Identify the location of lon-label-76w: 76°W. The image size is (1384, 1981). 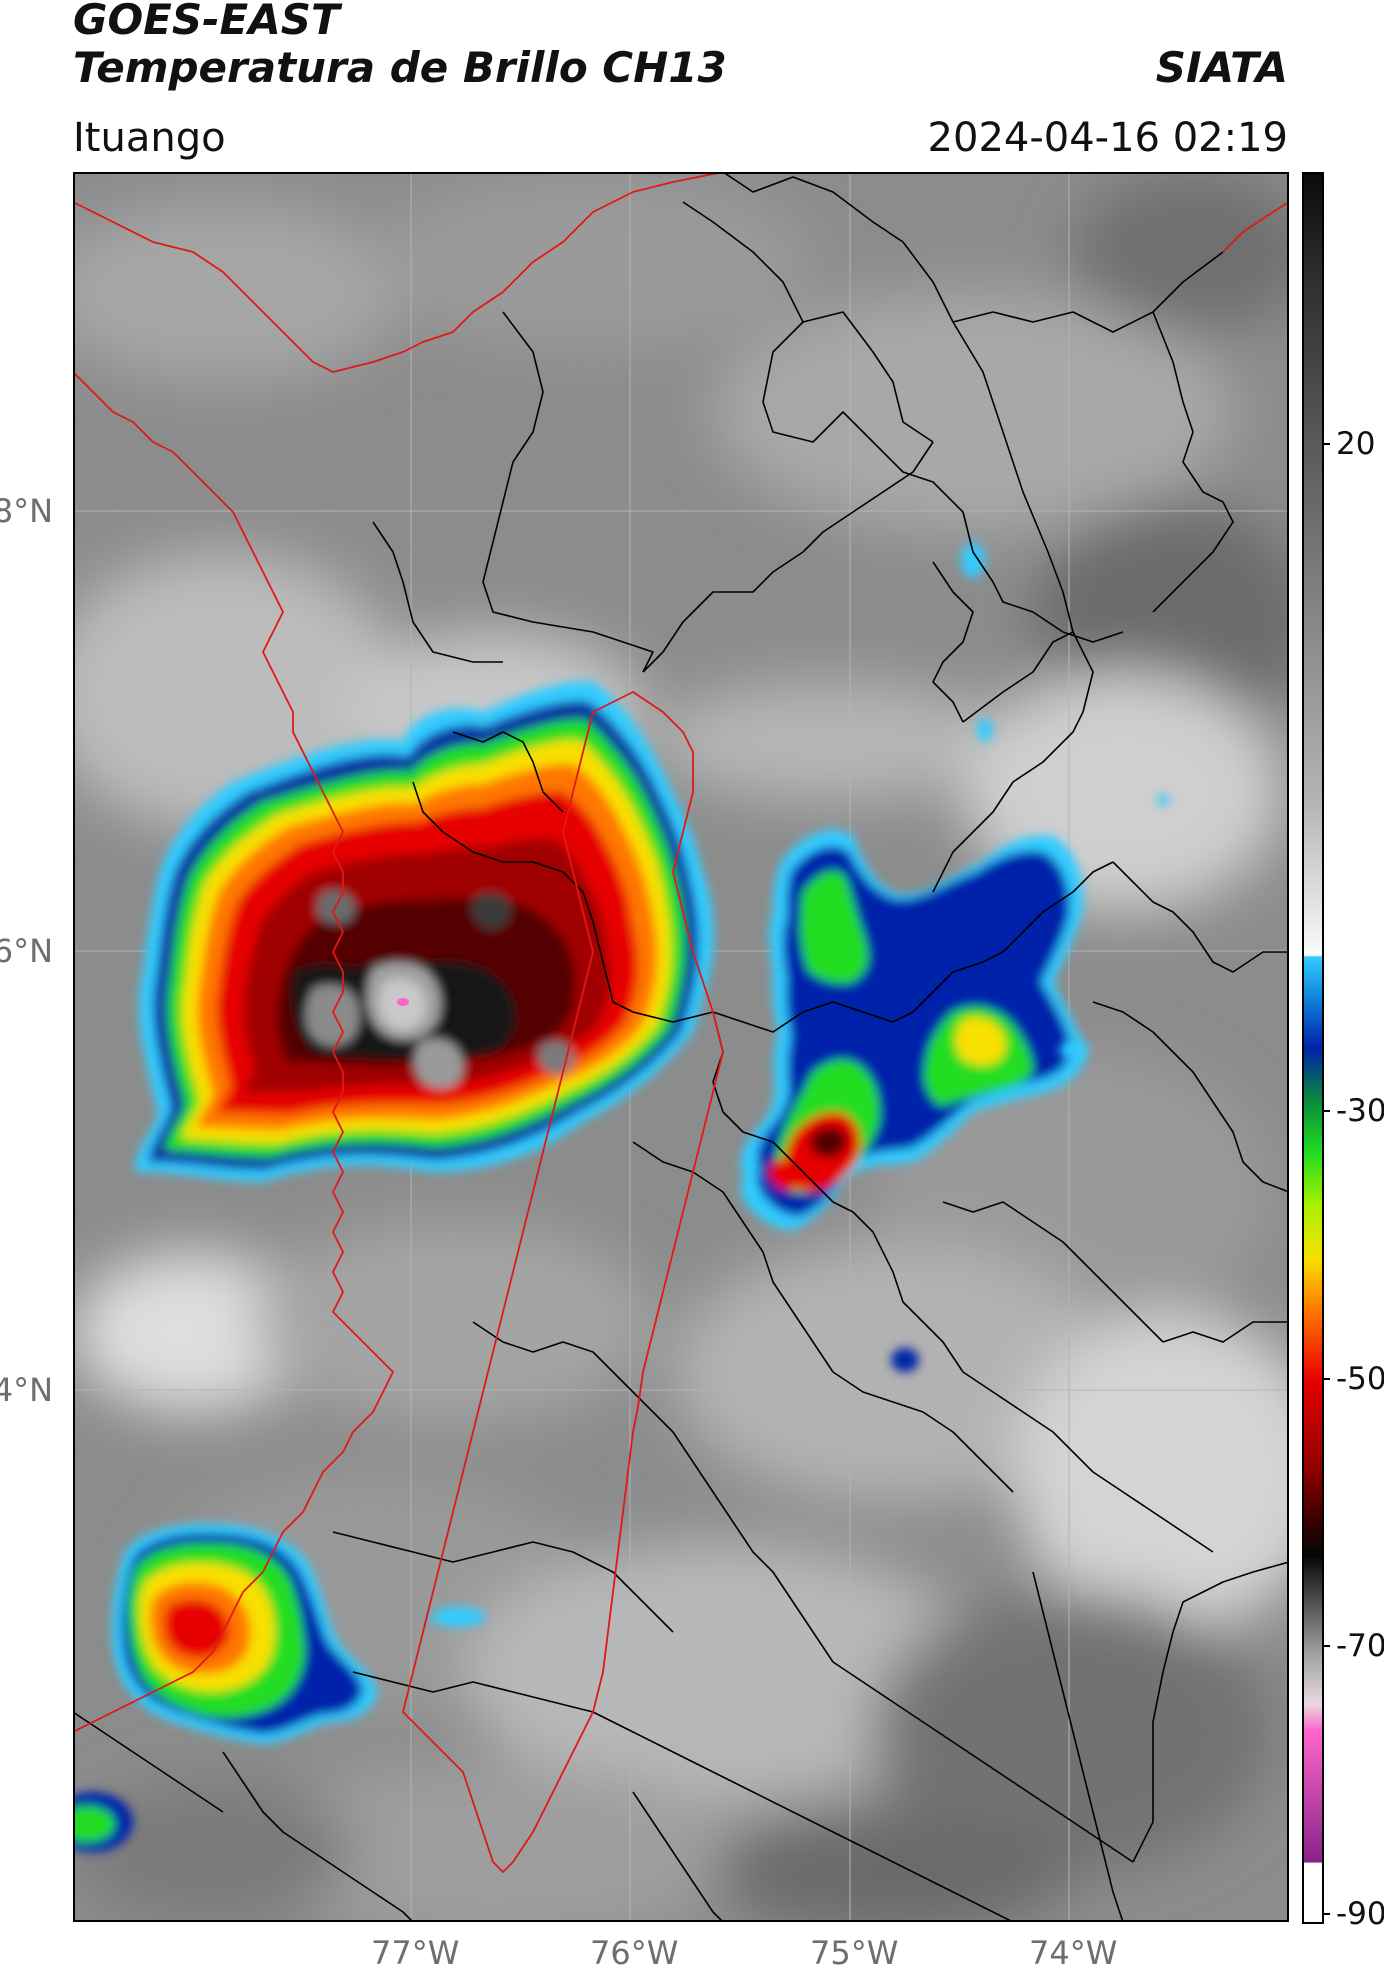
(634, 1953).